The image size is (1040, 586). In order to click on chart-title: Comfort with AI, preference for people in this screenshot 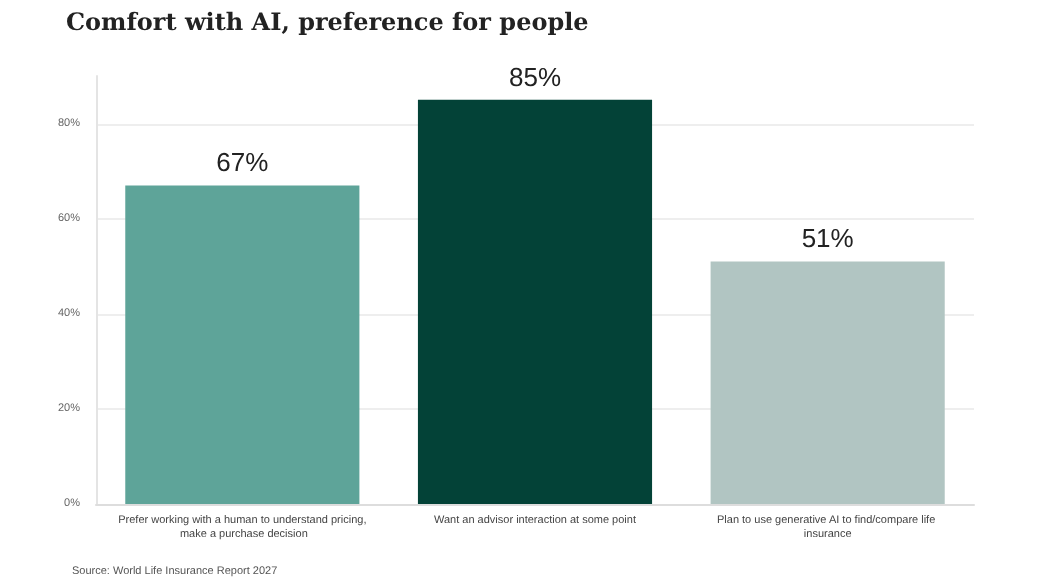, I will do `click(328, 22)`.